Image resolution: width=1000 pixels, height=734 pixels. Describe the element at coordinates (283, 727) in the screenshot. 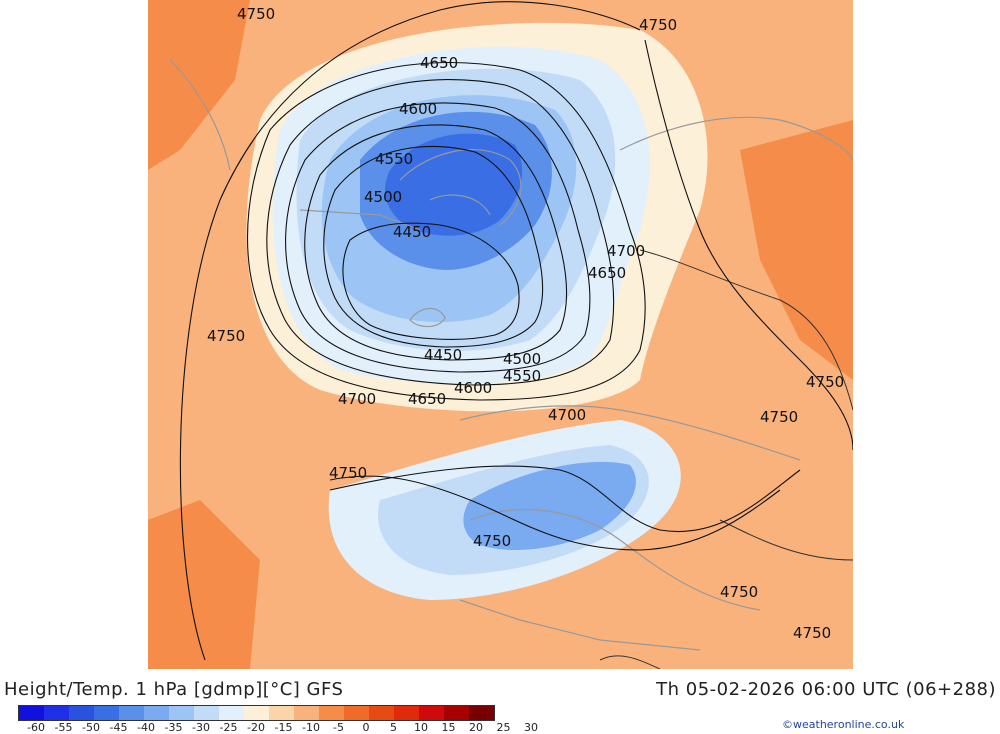

I see `colorbar-tick-label: -15` at that location.